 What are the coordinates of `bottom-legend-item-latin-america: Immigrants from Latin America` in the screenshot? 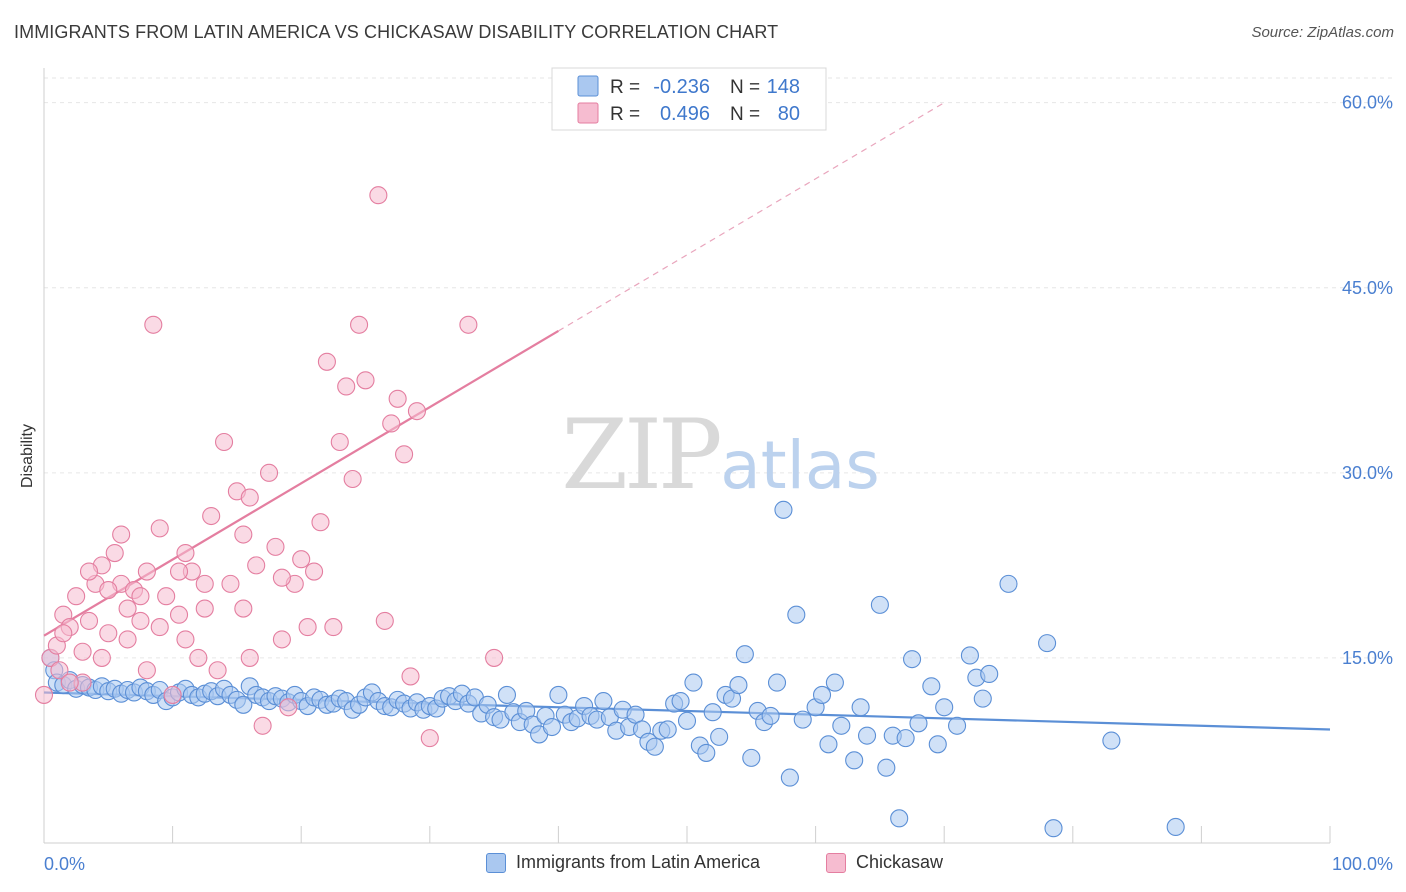 It's located at (623, 862).